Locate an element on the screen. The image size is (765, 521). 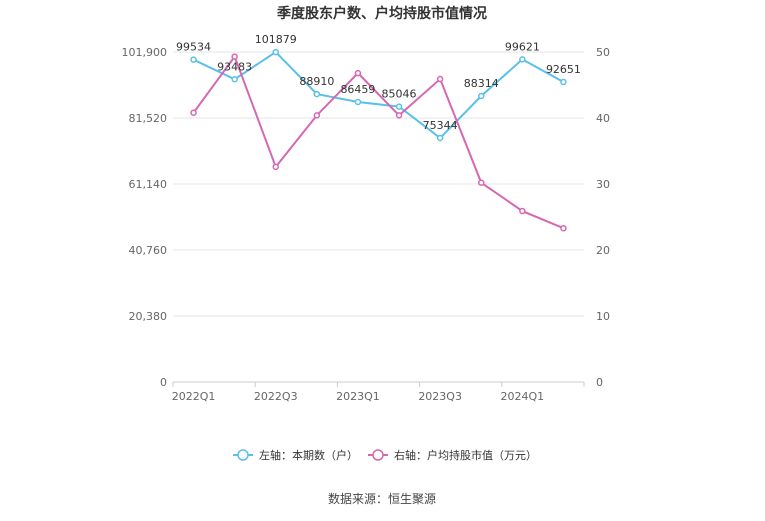
y-right-tick-label: 20 is located at coordinates (603, 250).